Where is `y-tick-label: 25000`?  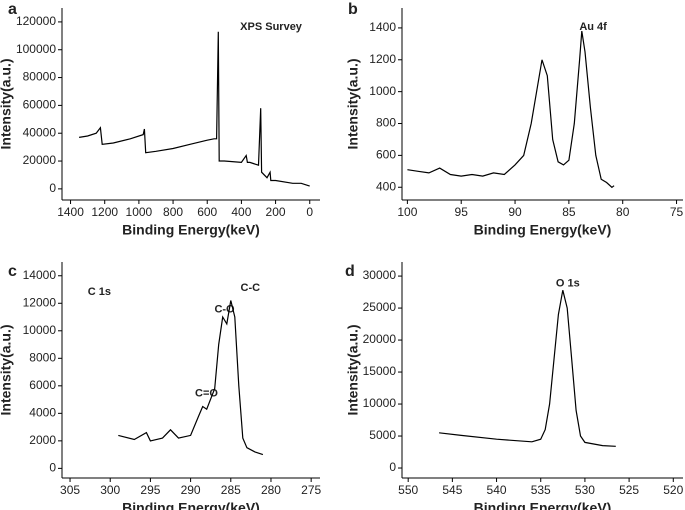 y-tick-label: 25000 is located at coordinates (380, 307).